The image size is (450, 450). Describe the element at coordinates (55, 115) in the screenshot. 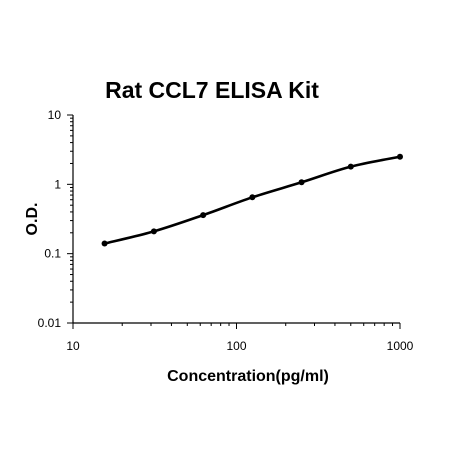

I see `y-tick-label: 10` at that location.